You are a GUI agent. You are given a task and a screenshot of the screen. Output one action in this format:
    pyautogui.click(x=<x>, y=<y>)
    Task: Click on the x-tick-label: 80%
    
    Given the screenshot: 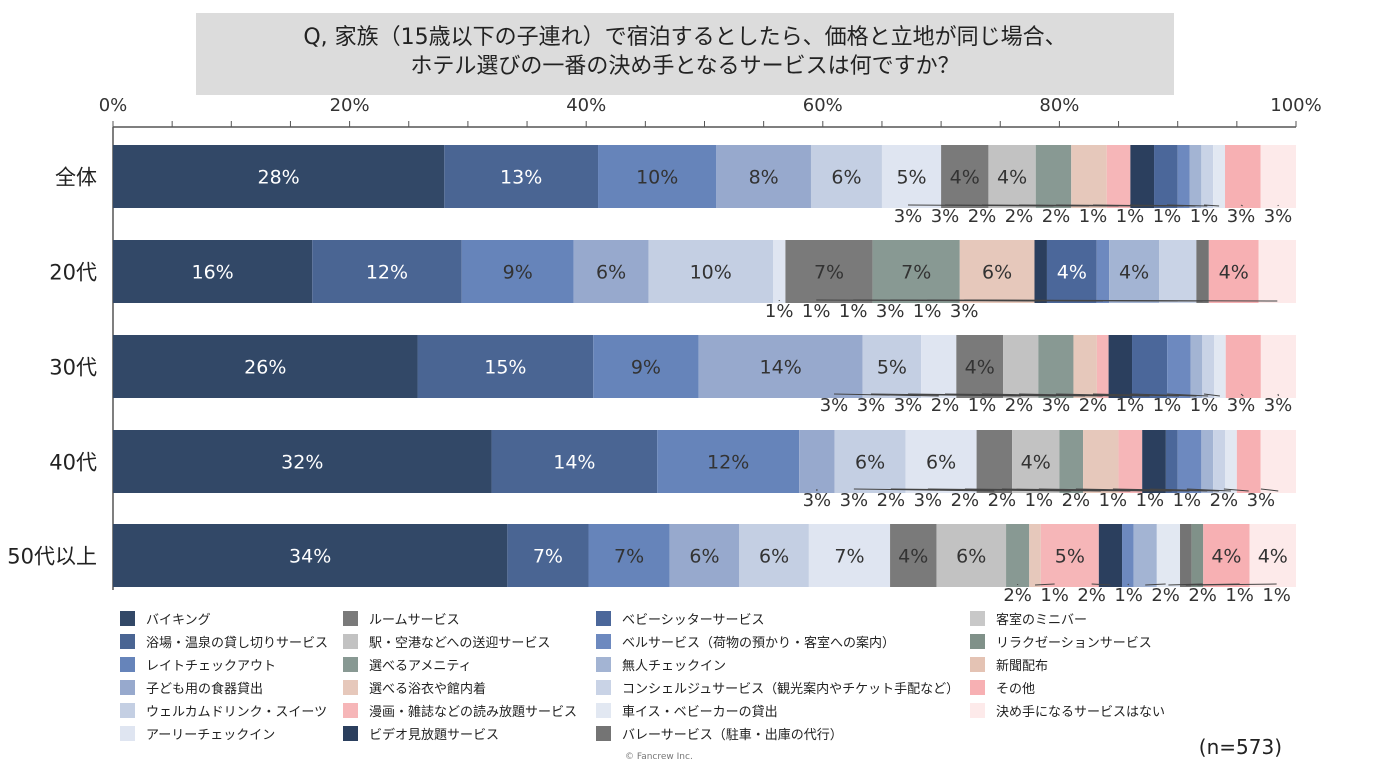 What is the action you would take?
    pyautogui.click(x=1059, y=105)
    